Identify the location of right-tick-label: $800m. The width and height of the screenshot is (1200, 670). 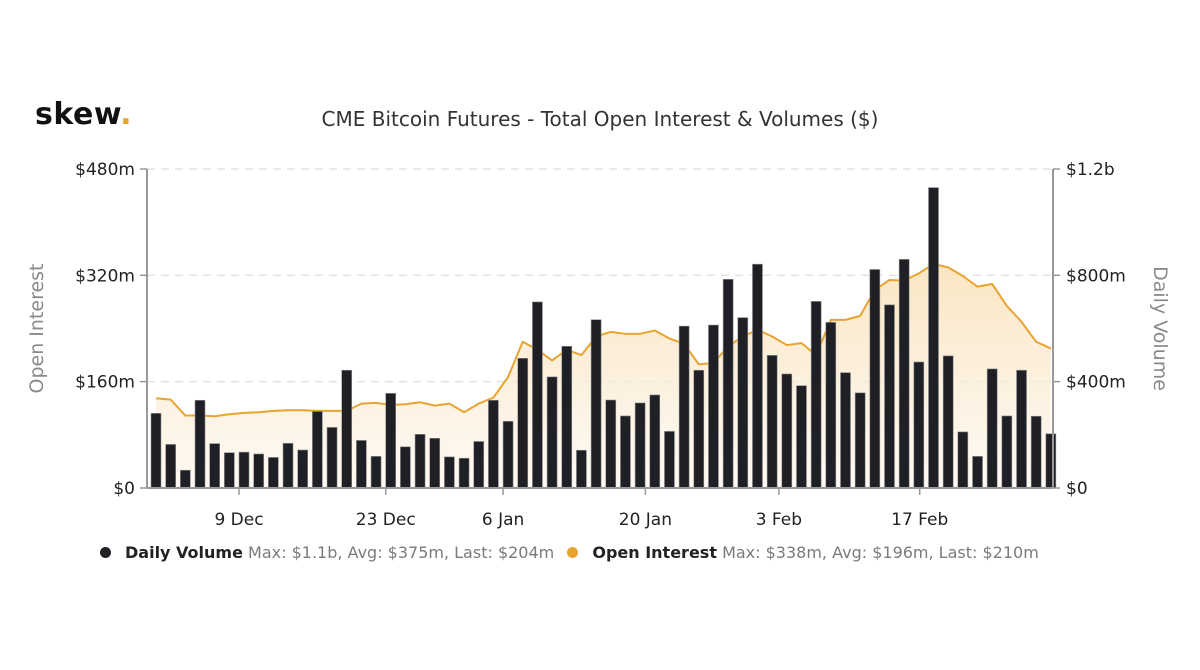
(1096, 276).